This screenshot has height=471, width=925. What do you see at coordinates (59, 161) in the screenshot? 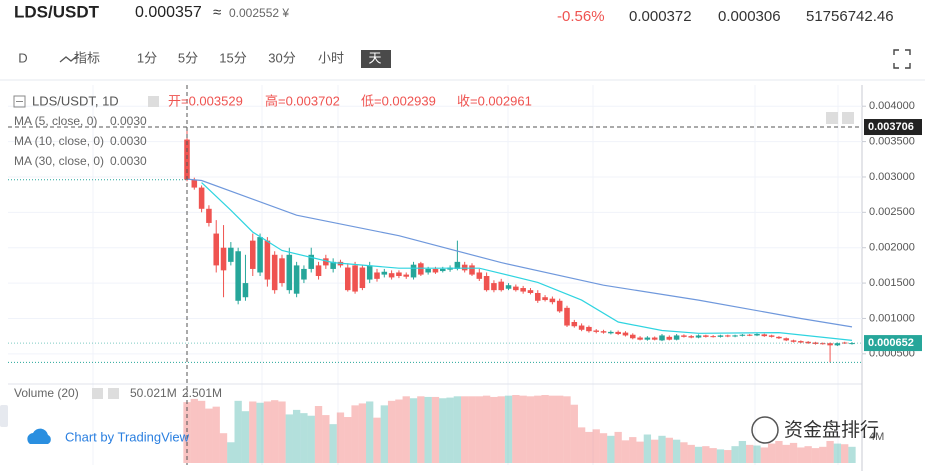
I see `ma-name: MA (30, close, 0)` at bounding box center [59, 161].